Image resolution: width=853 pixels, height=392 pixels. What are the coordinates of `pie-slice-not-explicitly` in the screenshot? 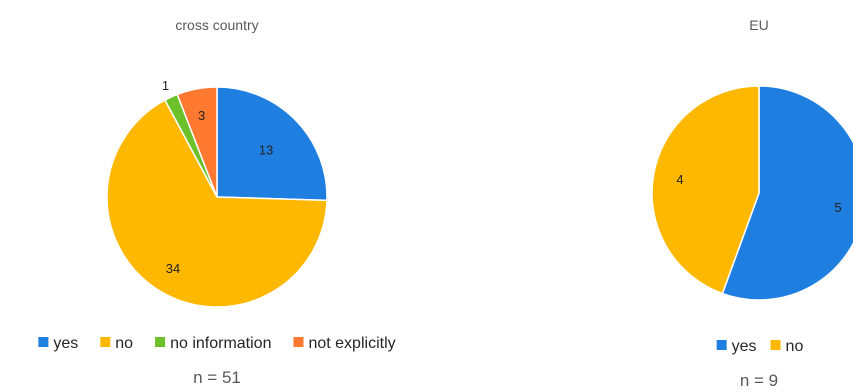 It's located at (197, 142).